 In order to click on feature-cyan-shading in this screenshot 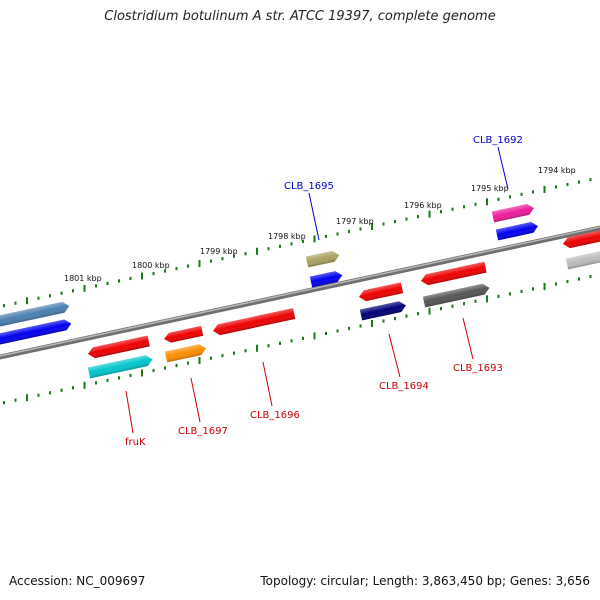, I will do `click(120, 367)`.